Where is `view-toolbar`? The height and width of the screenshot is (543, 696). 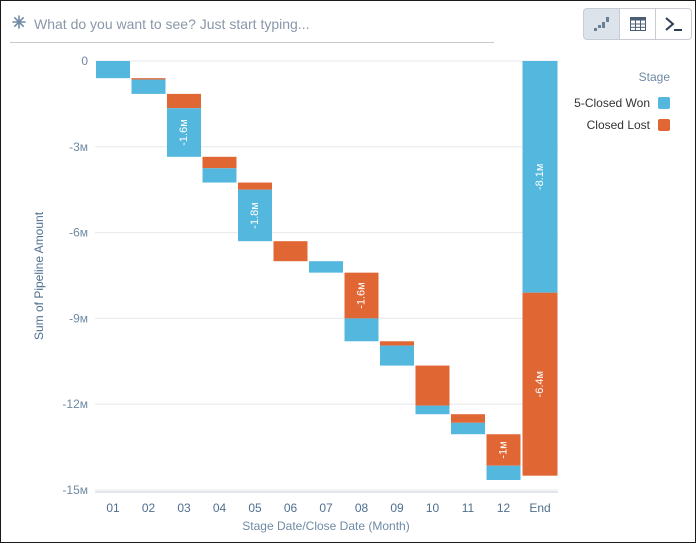 view-toolbar is located at coordinates (637, 24).